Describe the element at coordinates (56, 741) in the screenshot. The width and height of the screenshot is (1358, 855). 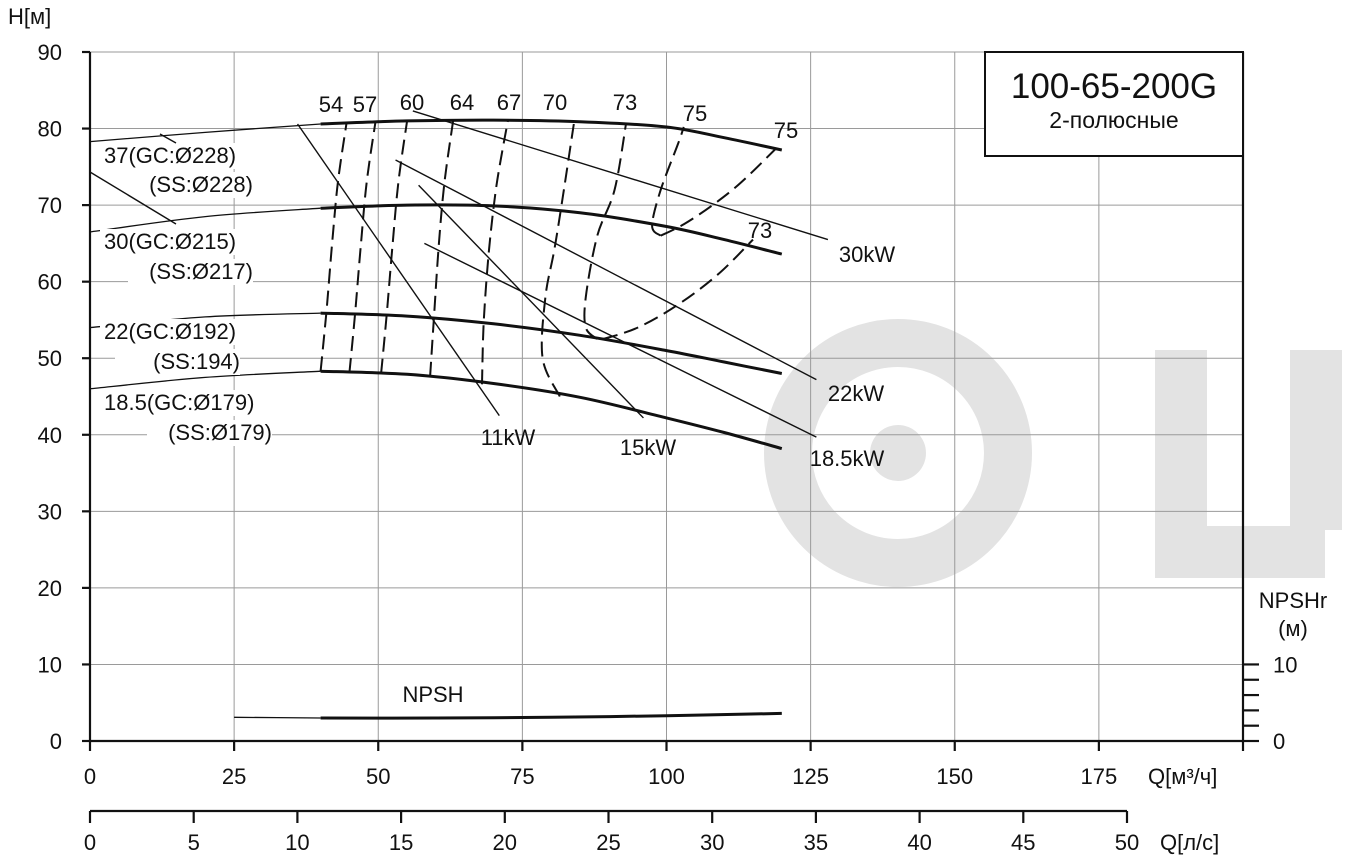
I see `y-tick-label: 0` at that location.